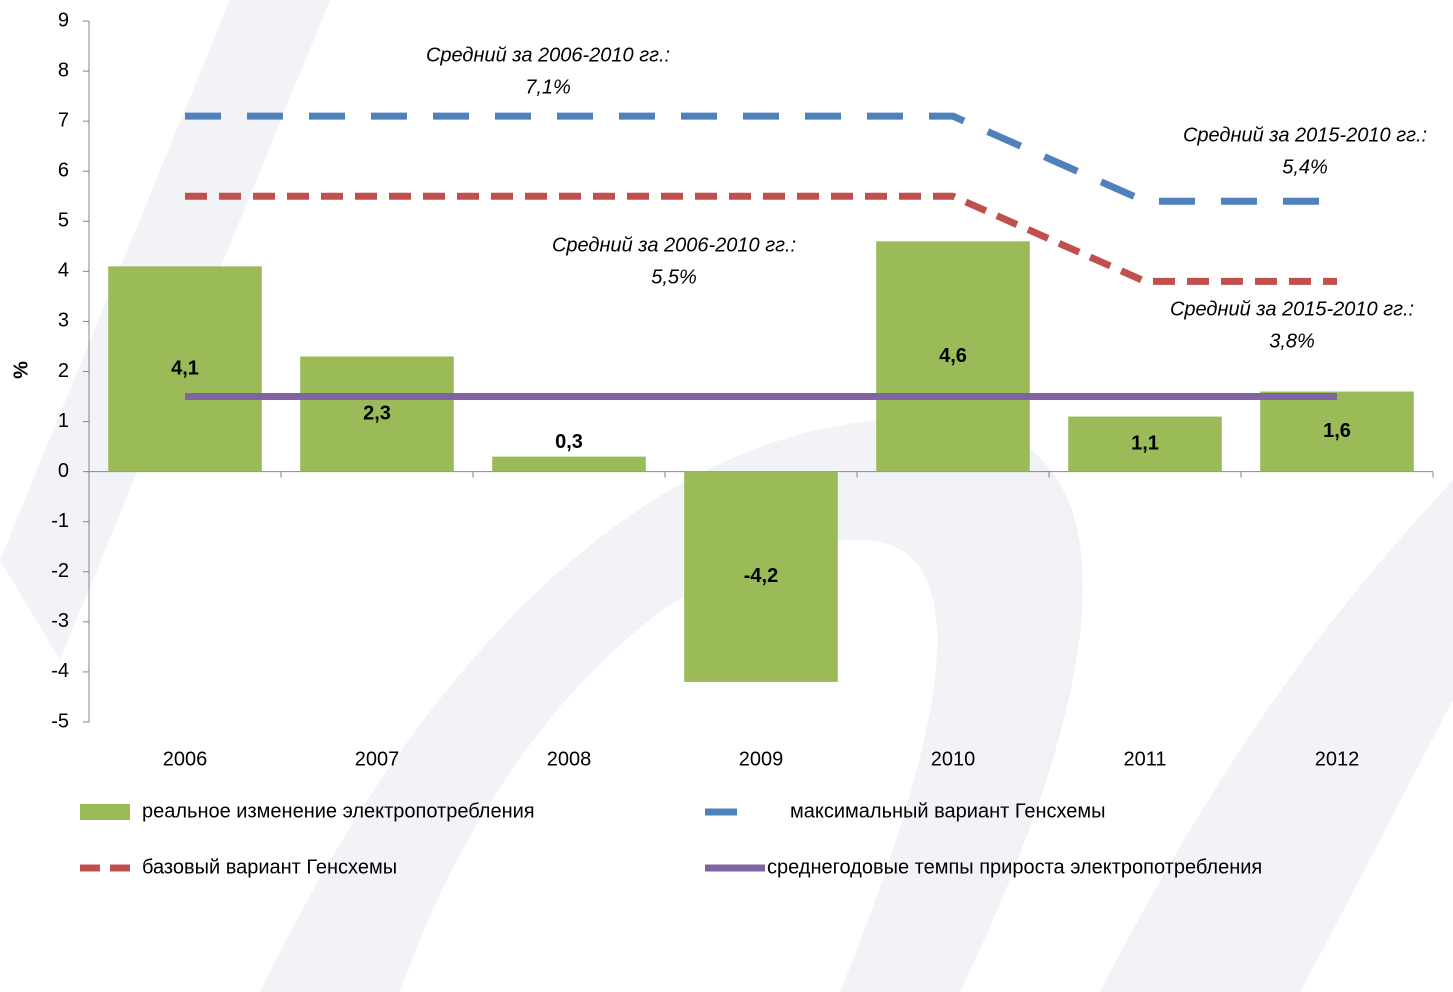 This screenshot has width=1453, height=992. Describe the element at coordinates (60, 721) in the screenshot. I see `y-tick-label: -5` at that location.